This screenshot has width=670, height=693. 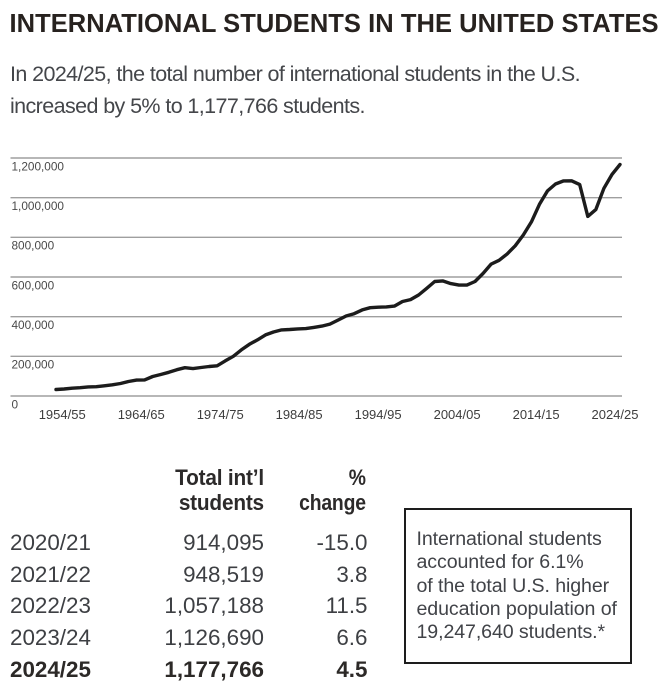 What do you see at coordinates (299, 414) in the screenshot?
I see `svg-text: 1984/85` at bounding box center [299, 414].